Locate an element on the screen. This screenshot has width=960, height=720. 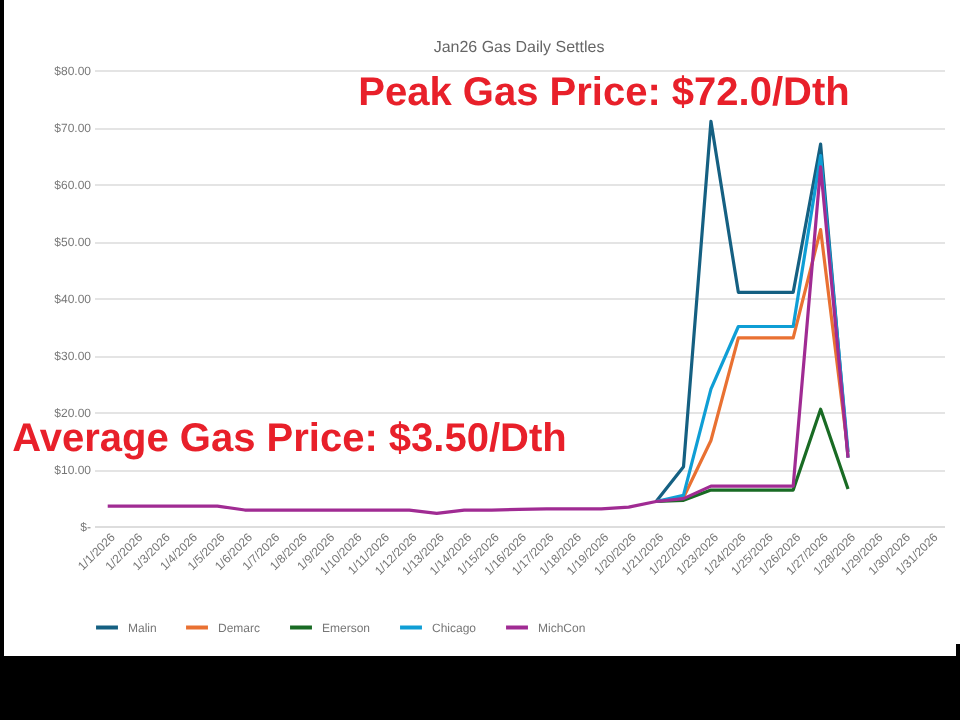
annotation: Average Gas Price: $3.50/Dth is located at coordinates (289, 439).